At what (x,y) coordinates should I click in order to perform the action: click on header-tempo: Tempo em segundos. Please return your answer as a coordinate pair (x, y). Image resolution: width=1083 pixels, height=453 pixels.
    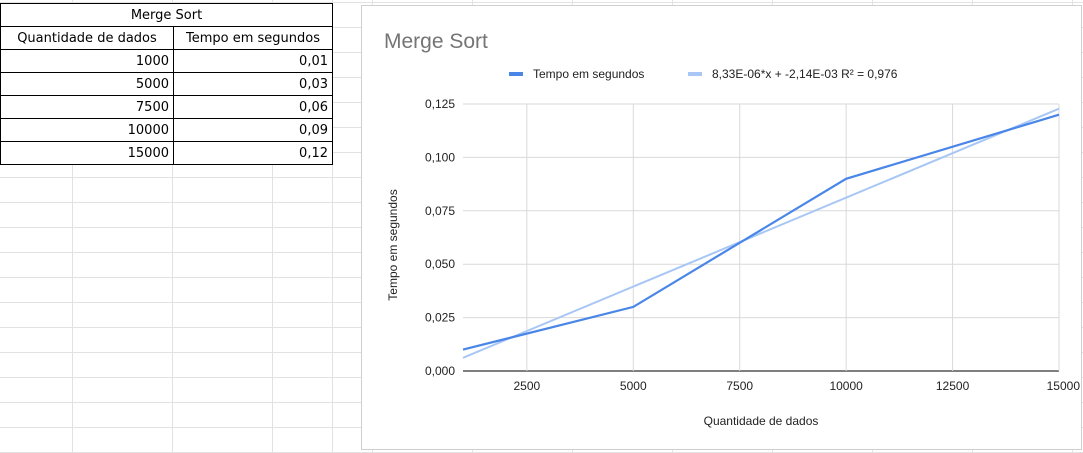
    Looking at the image, I should click on (253, 38).